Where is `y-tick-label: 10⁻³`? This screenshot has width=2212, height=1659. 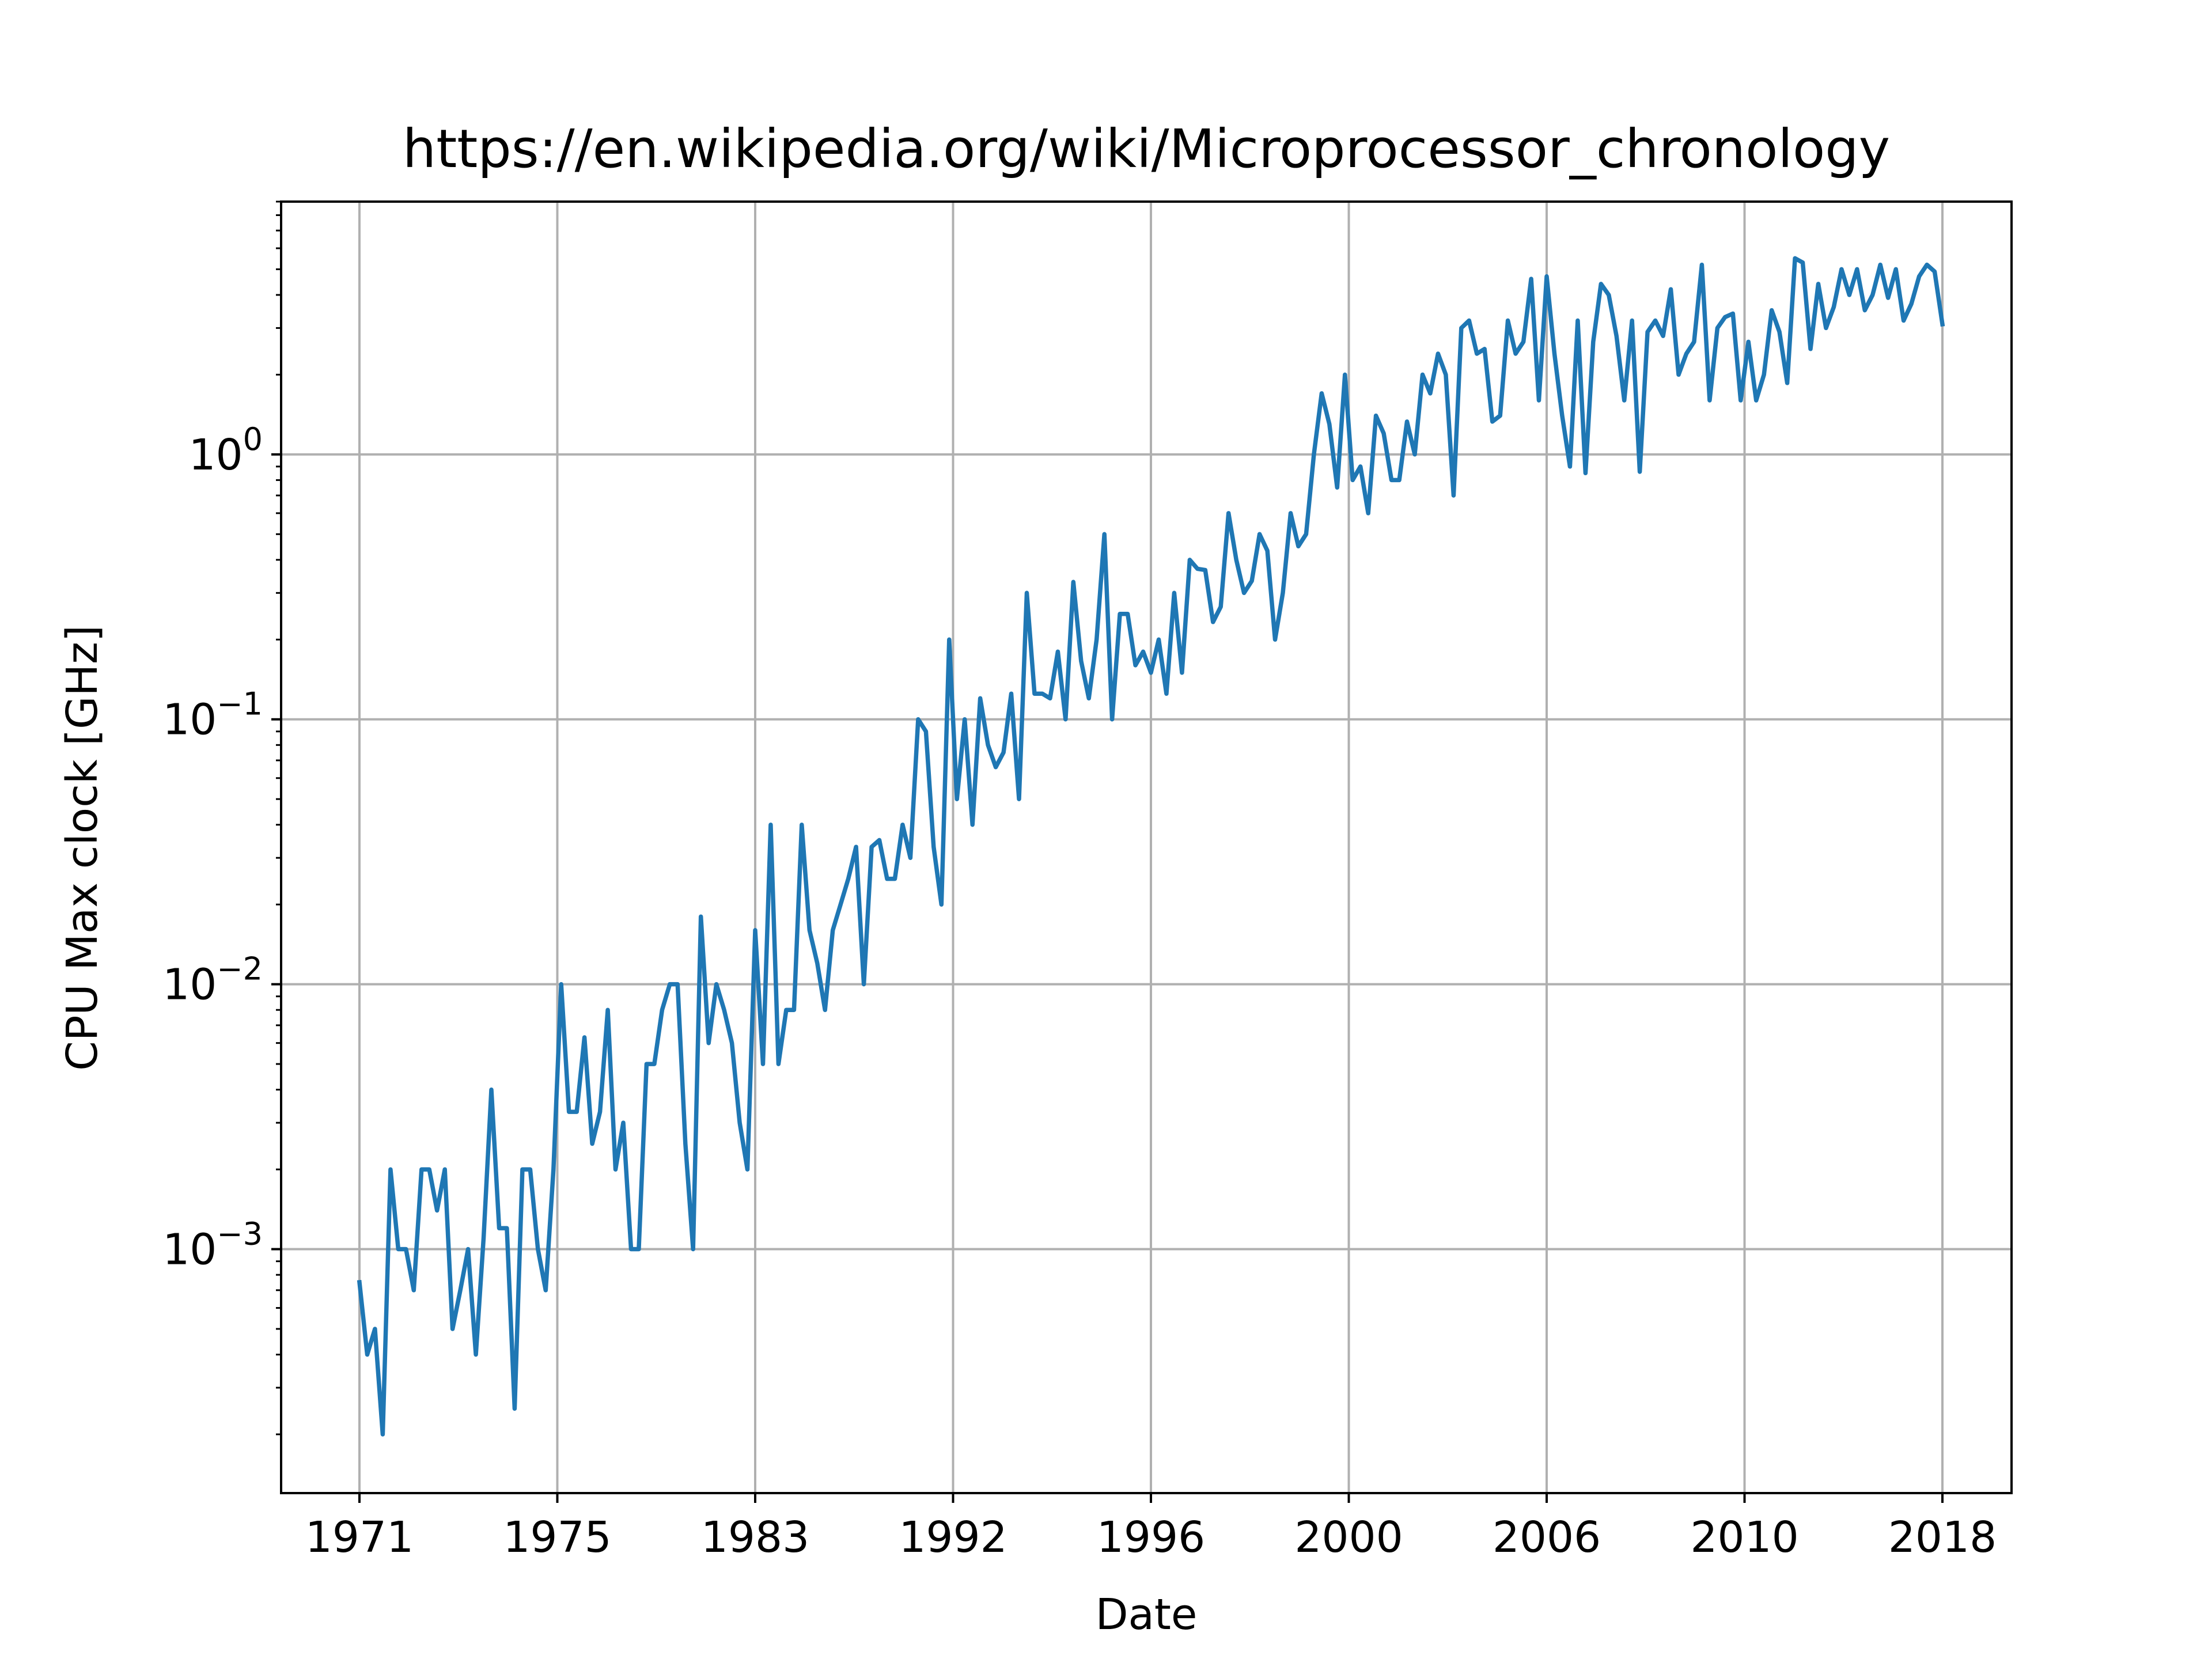
y-tick-label: 10⁻³ is located at coordinates (212, 1245).